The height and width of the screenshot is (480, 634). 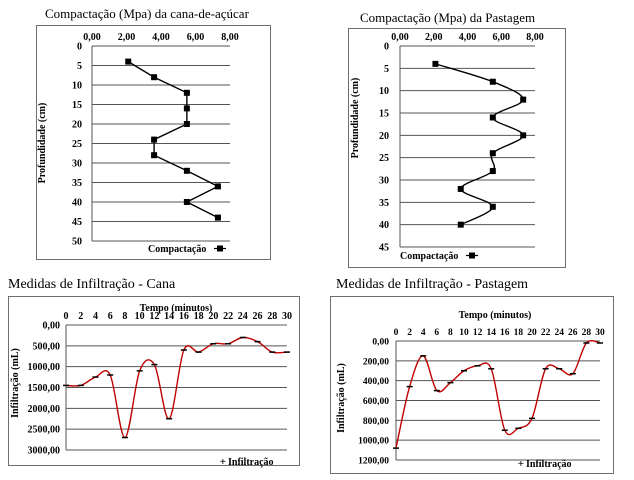 I want to click on x-tick-label: 2, so click(x=409, y=333).